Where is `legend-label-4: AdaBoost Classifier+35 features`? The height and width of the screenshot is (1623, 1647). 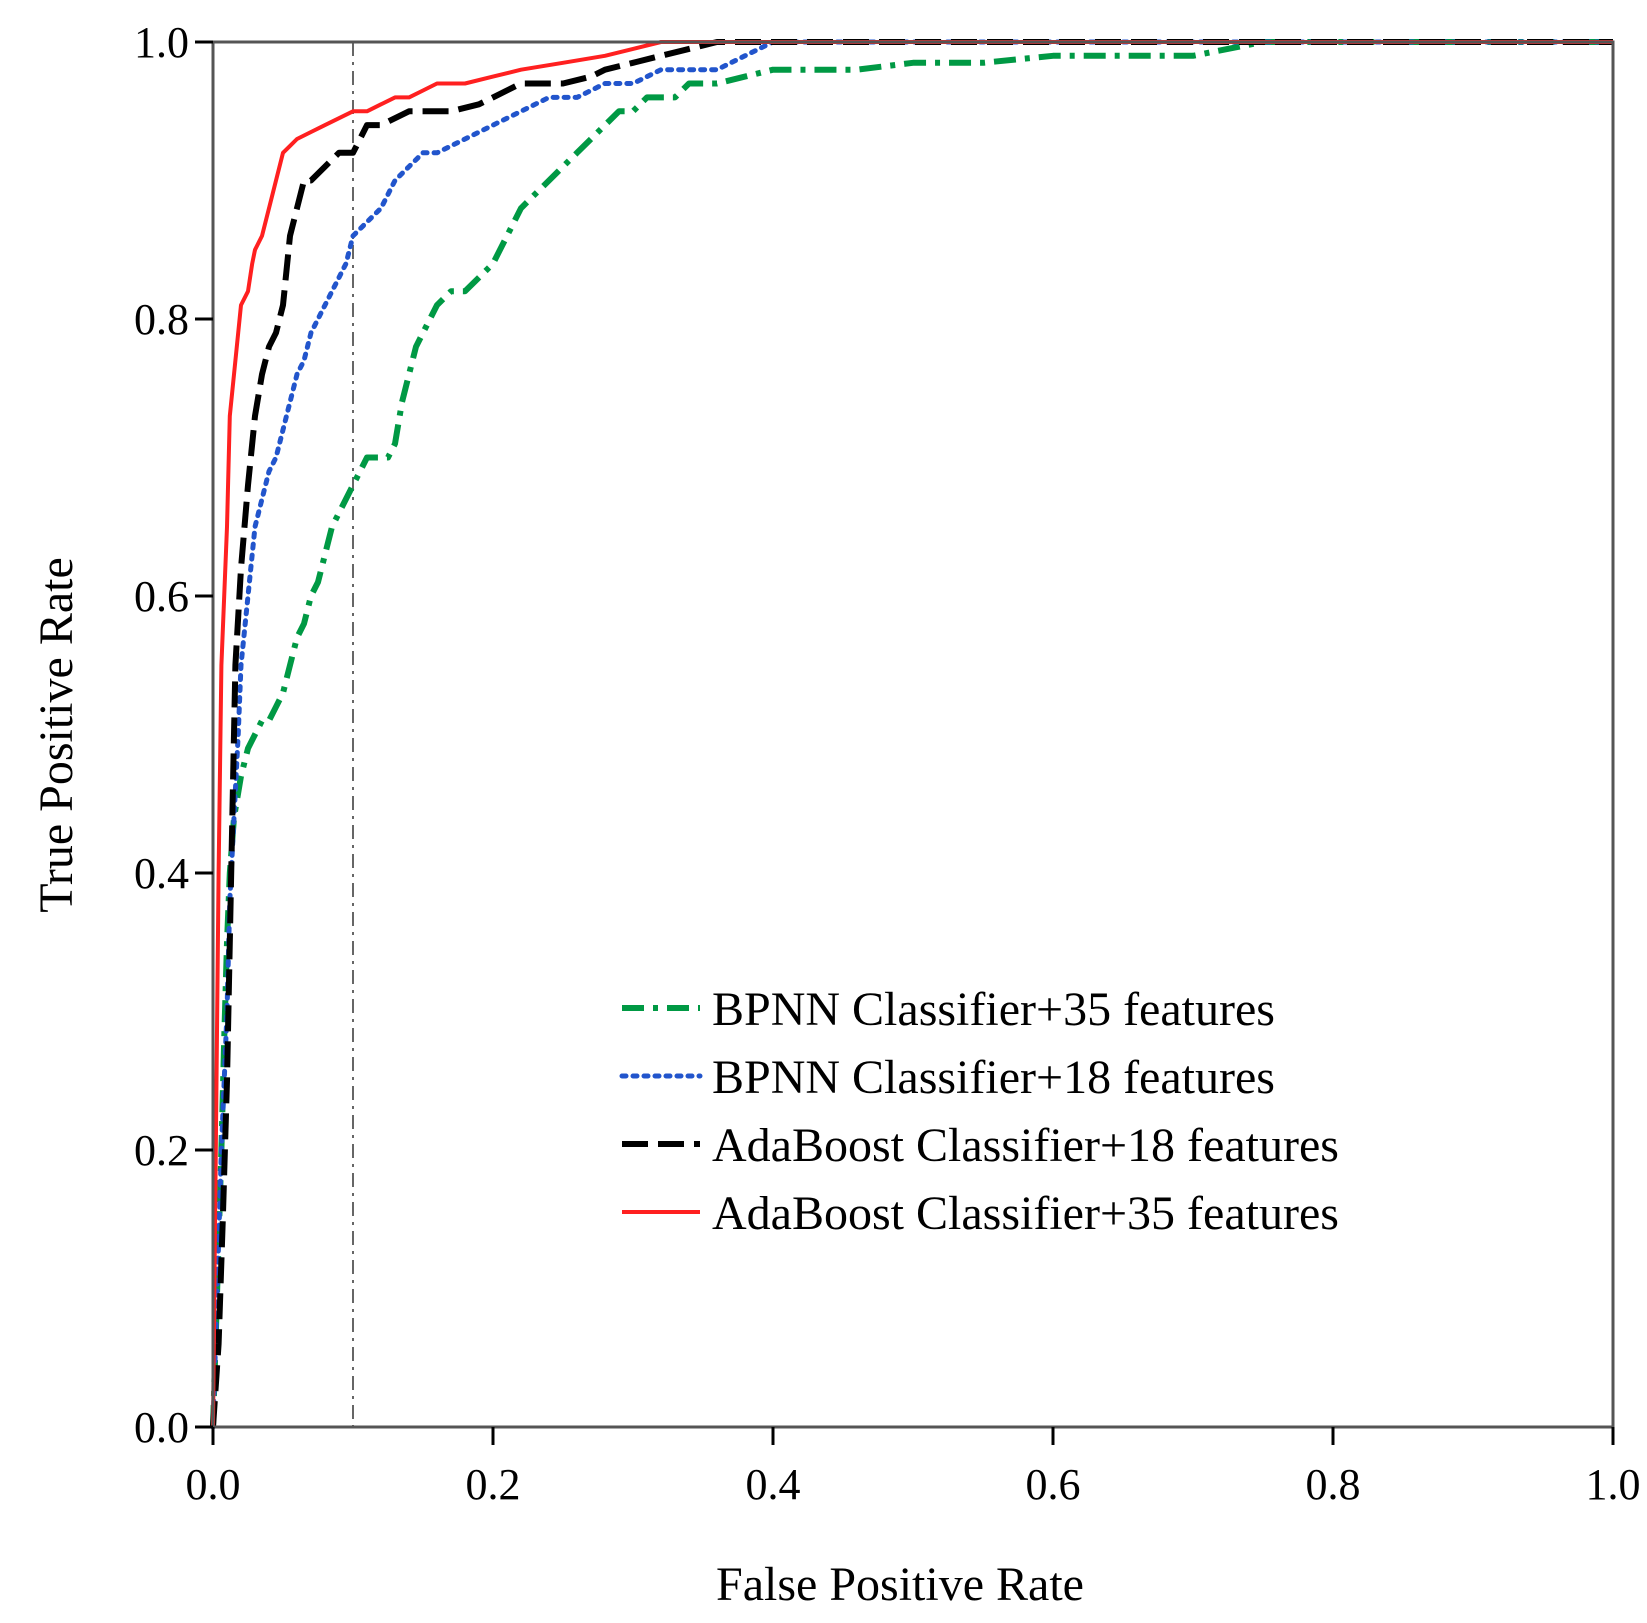
legend-label-4: AdaBoost Classifier+35 features is located at coordinates (1025, 1213).